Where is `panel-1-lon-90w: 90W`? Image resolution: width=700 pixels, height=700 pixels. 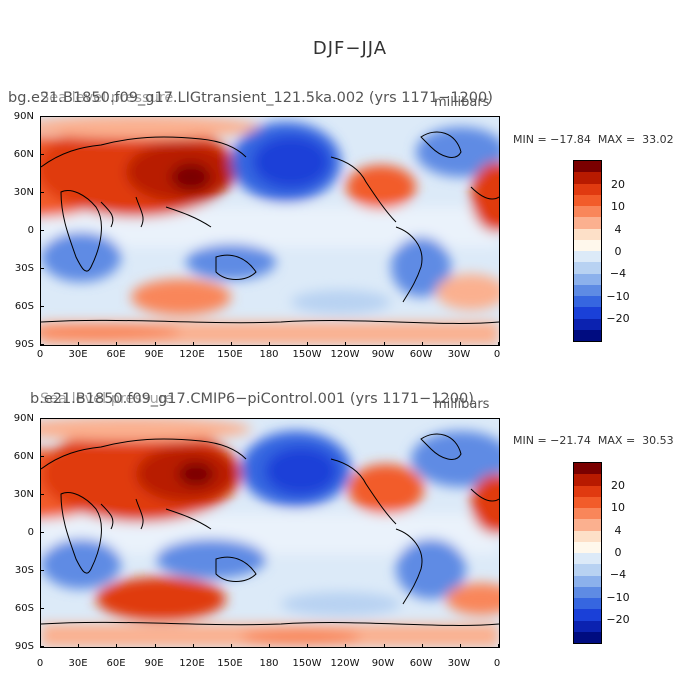
panel-1-lon-90w: 90W is located at coordinates (383, 354).